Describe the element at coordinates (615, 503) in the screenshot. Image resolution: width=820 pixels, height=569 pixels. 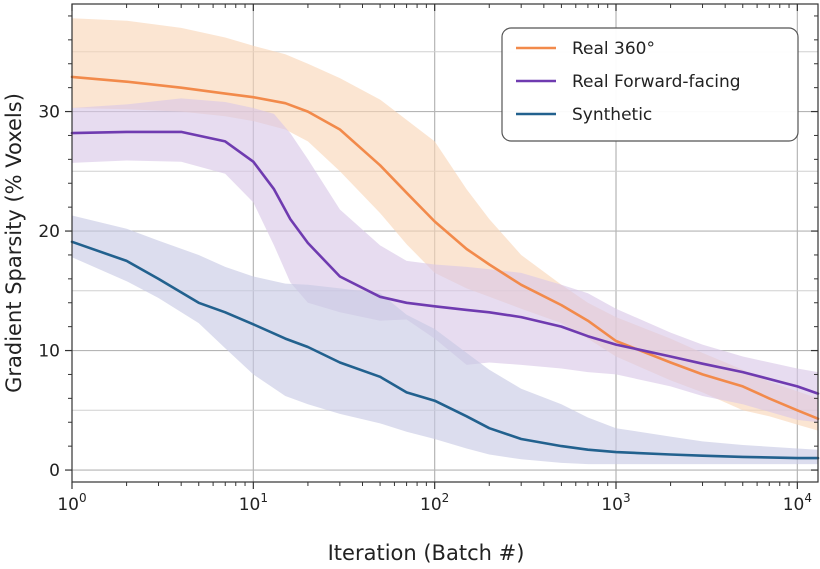
I see `x-tick-label: 10³` at that location.